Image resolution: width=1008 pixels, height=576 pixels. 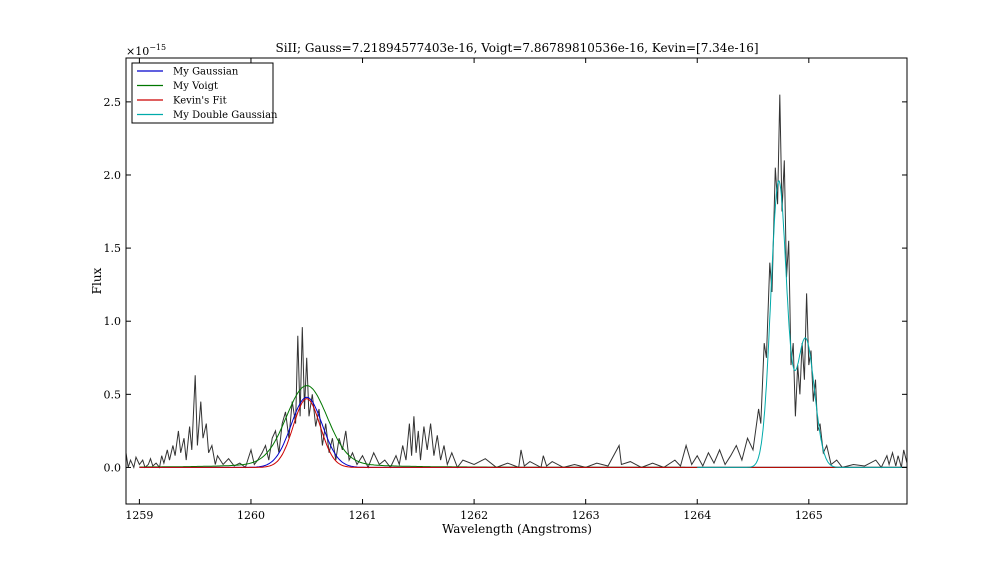 I want to click on y-axis-label: Flux, so click(x=97, y=280).